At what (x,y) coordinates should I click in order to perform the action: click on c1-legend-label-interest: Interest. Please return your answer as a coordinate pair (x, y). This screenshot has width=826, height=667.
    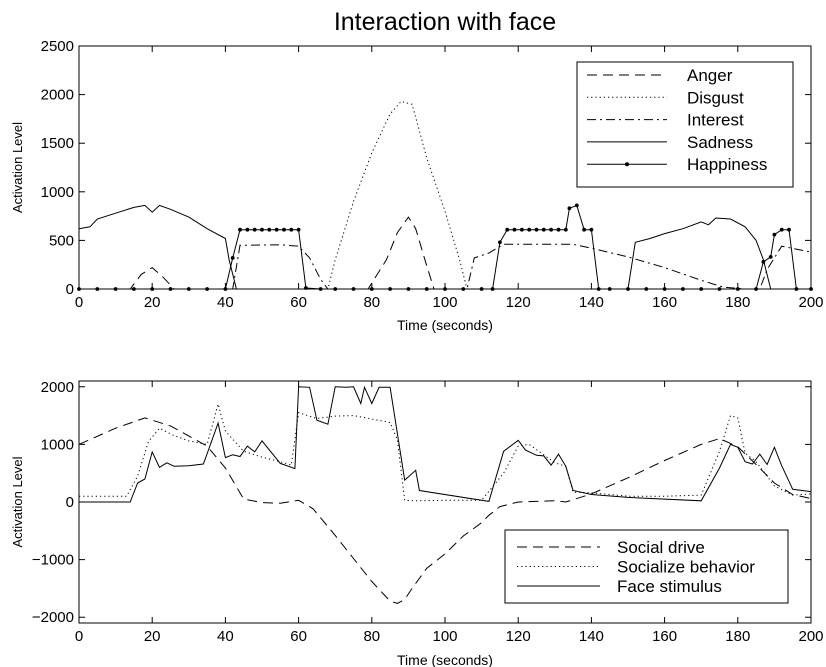
    Looking at the image, I should click on (715, 120).